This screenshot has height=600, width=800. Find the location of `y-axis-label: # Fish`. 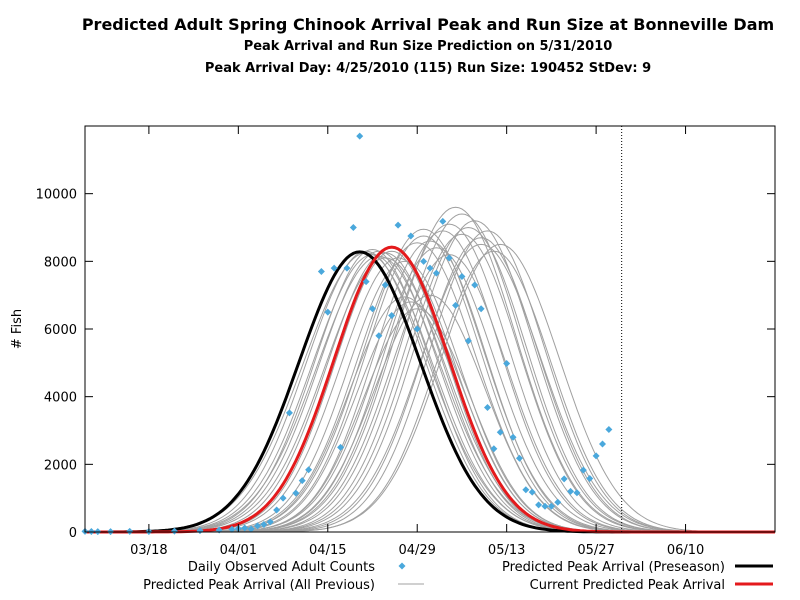

y-axis-label: # Fish is located at coordinates (17, 329).